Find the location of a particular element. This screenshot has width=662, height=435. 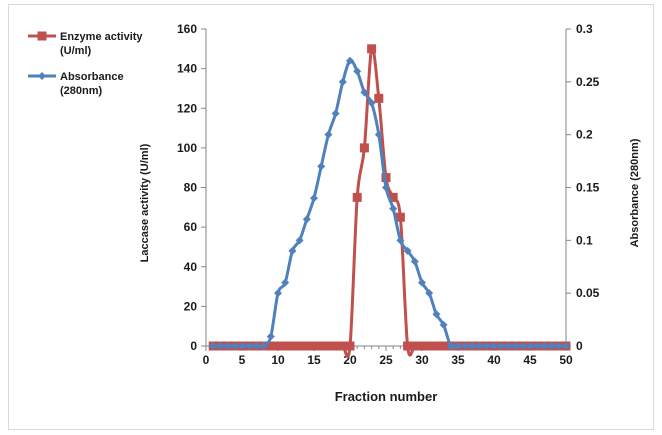

y2-tick-label: 0.1 is located at coordinates (584, 240).